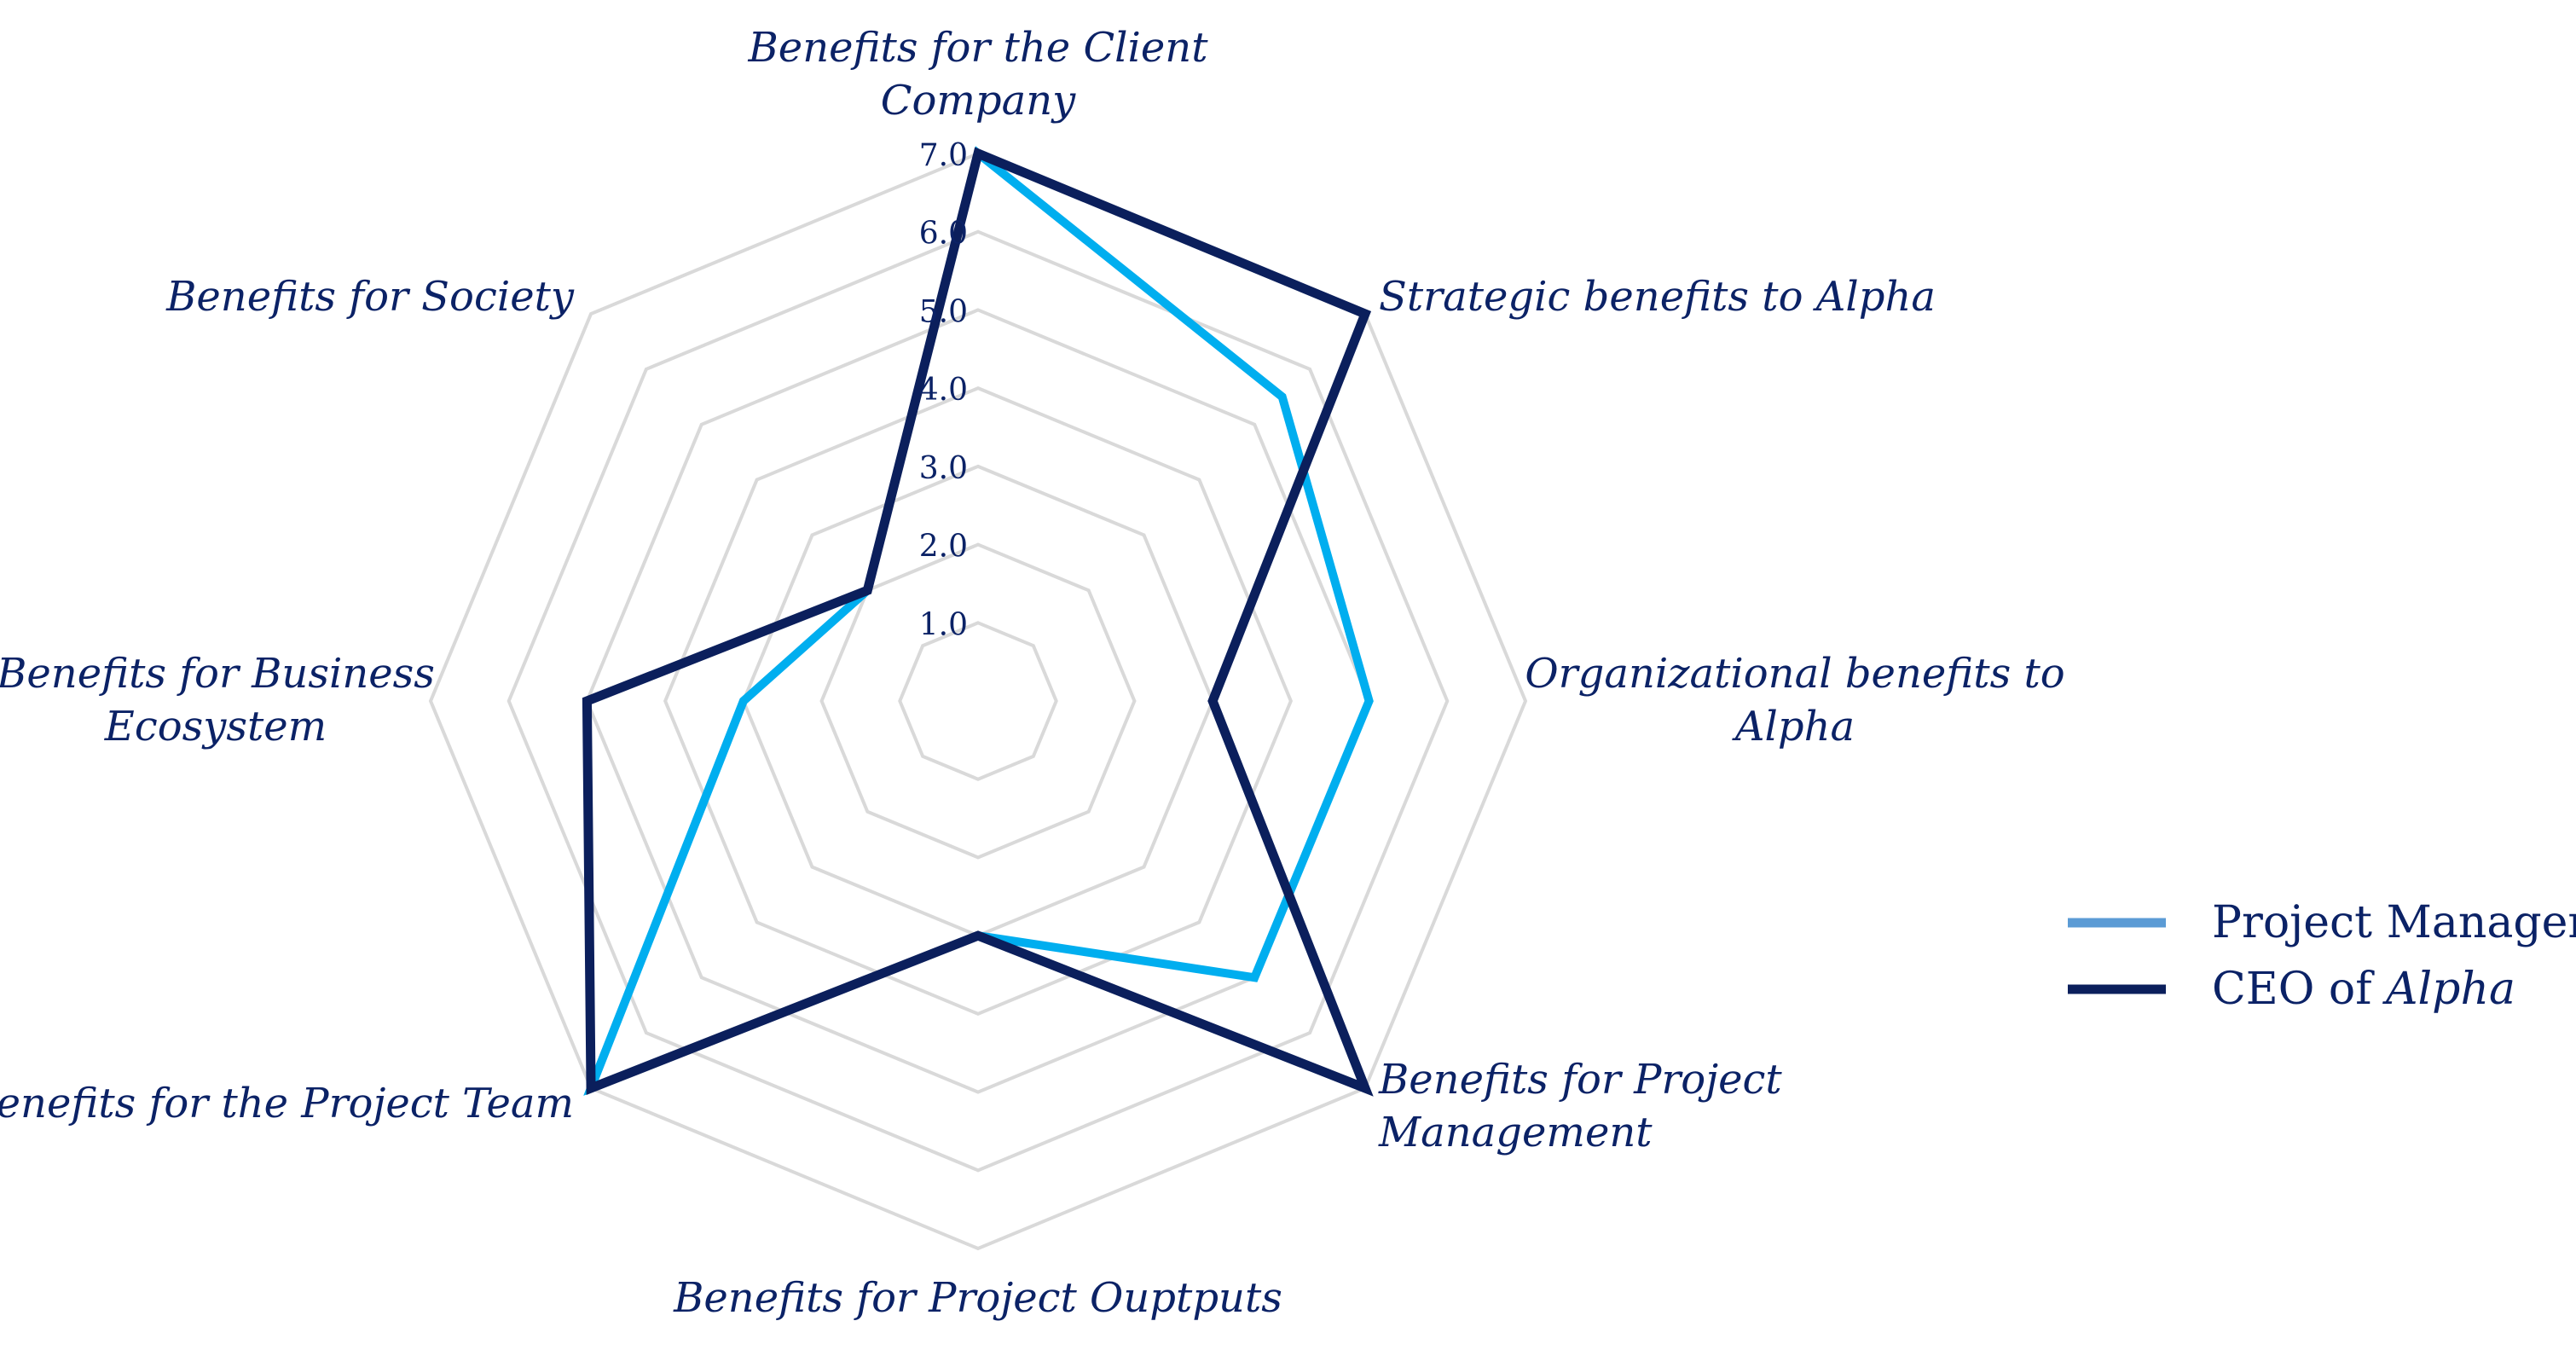  Describe the element at coordinates (943, 624) in the screenshot. I see `tick-label: 1.0` at that location.